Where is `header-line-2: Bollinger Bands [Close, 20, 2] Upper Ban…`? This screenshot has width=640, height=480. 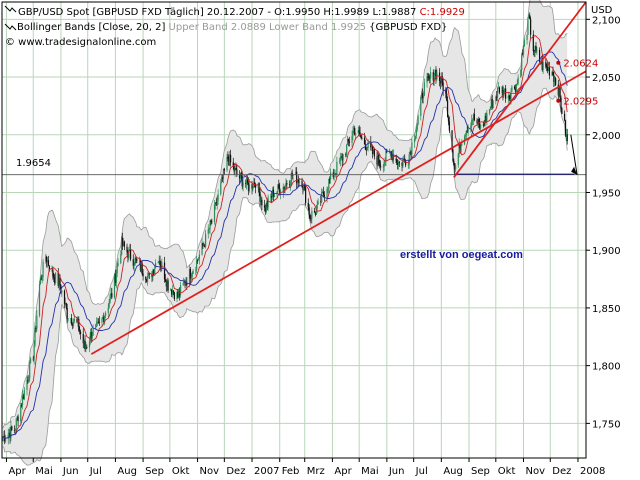
header-line-2: Bollinger Bands [Close, 20, 2] Upper Ban… is located at coordinates (232, 27).